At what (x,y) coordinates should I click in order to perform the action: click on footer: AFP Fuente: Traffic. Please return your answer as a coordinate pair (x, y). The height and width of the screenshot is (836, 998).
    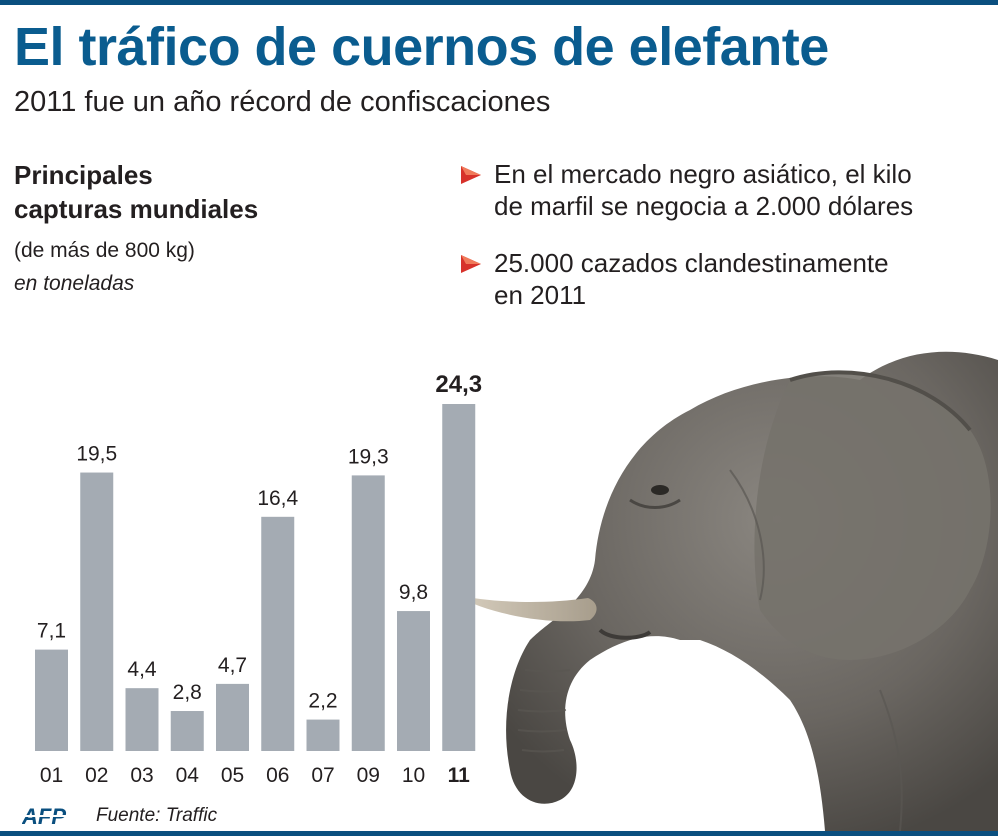
    Looking at the image, I should click on (119, 816).